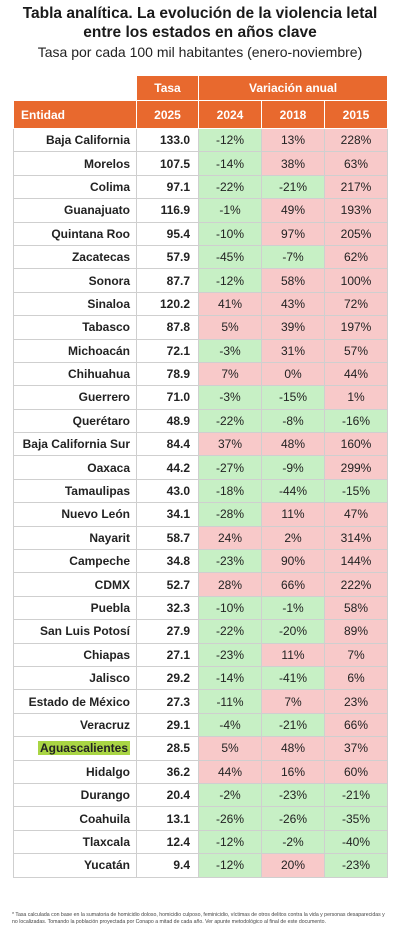 This screenshot has width=400, height=934. Describe the element at coordinates (106, 841) in the screenshot. I see `entidad-label: Tlaxcala` at that location.